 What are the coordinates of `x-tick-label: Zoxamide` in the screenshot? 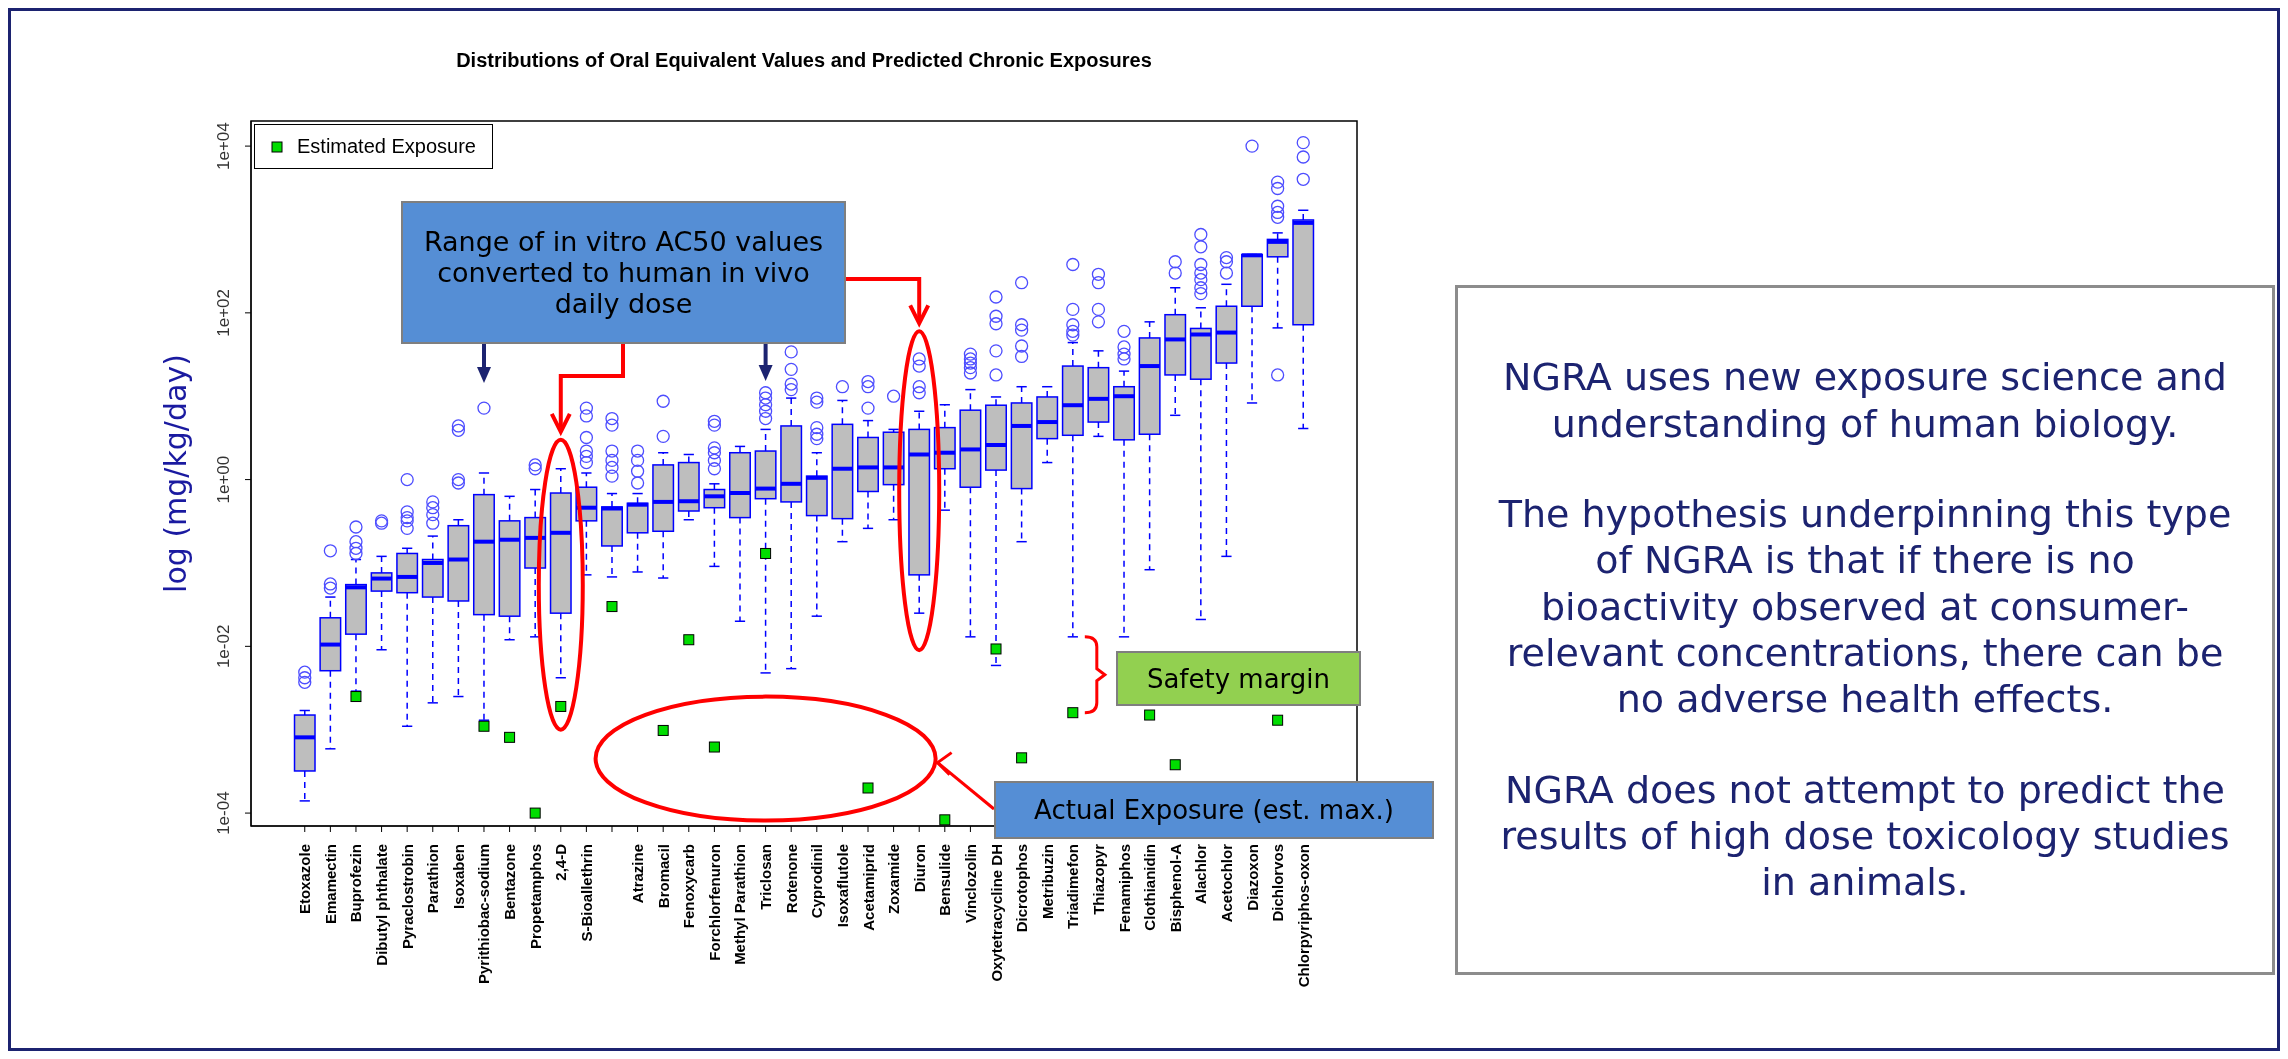 It's located at (894, 879).